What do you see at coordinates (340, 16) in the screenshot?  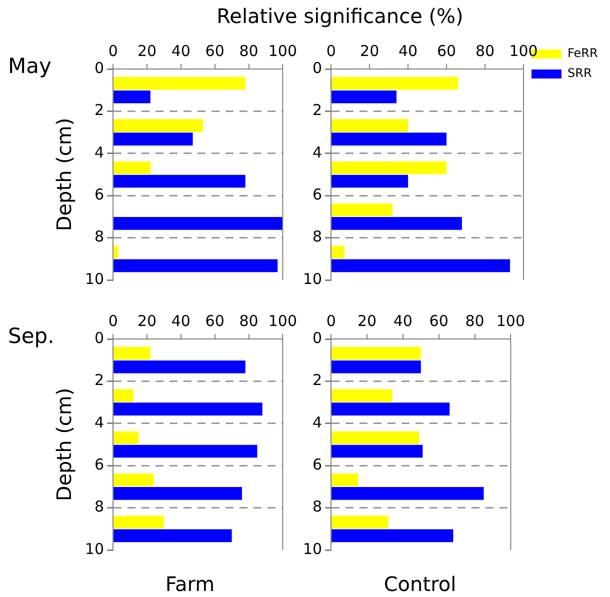 I see `x-axis-title: Relative significance (%)` at bounding box center [340, 16].